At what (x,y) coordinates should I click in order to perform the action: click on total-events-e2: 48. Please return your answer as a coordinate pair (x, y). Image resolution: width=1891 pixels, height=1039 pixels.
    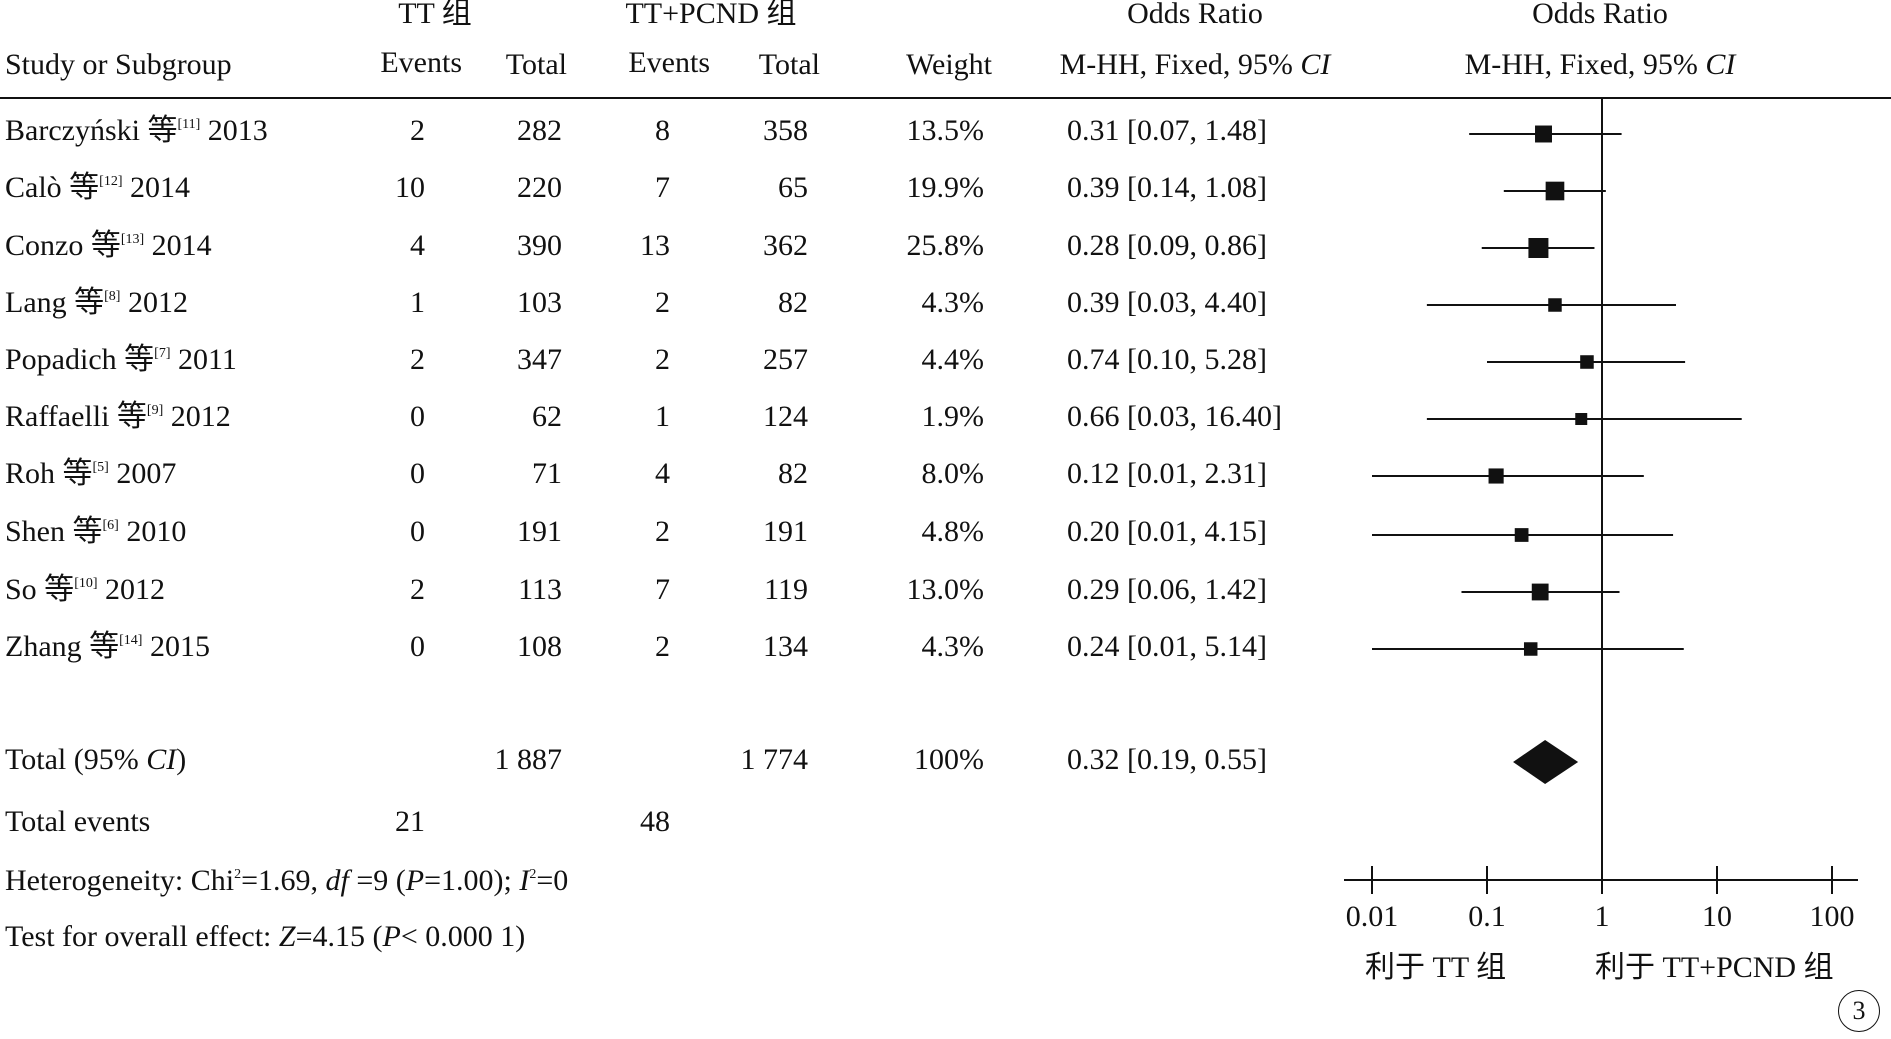
    Looking at the image, I should click on (655, 821).